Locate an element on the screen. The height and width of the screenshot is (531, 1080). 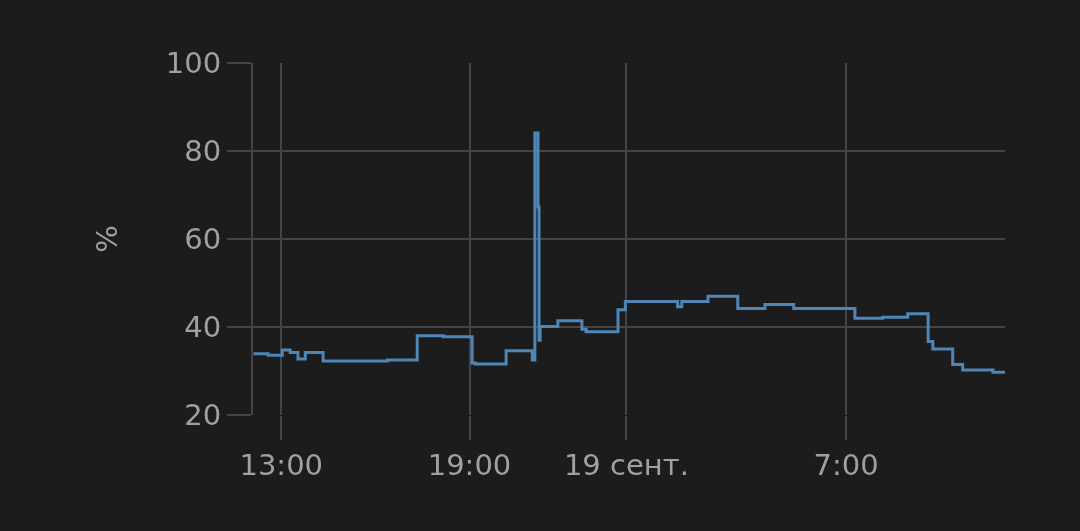
x-tick-label: 7:00 is located at coordinates (846, 464).